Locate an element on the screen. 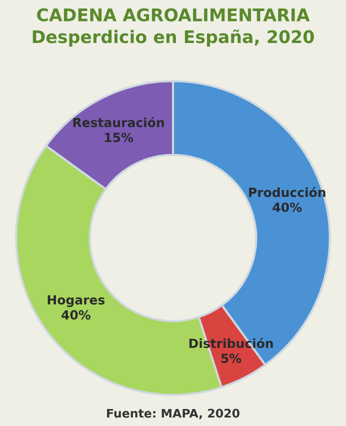  chart-title: CADENA AGROALIMENTARIA Desperdicio en España, 2020 is located at coordinates (173, 27).